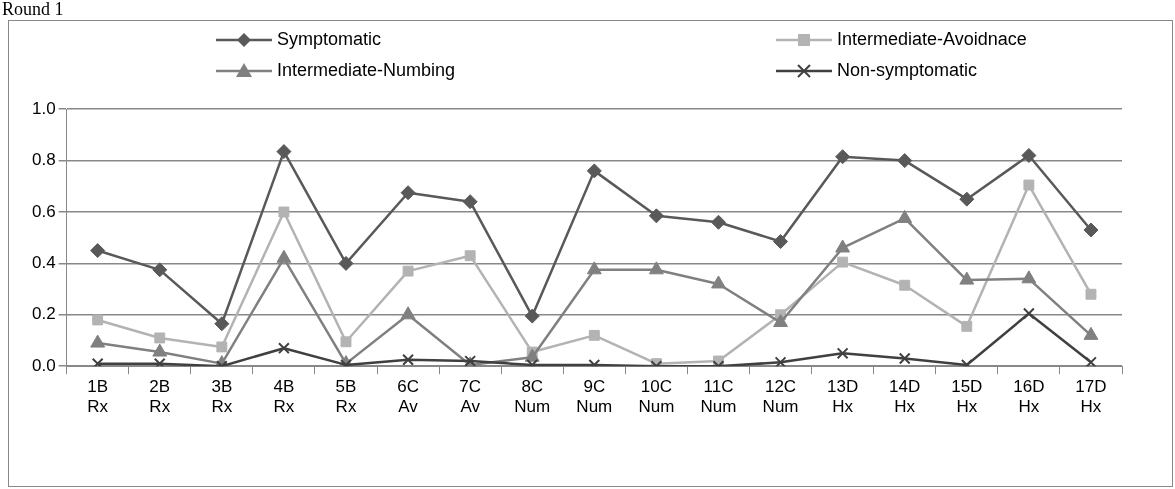  I want to click on x-tick-label: 1B Rx, so click(98, 397).